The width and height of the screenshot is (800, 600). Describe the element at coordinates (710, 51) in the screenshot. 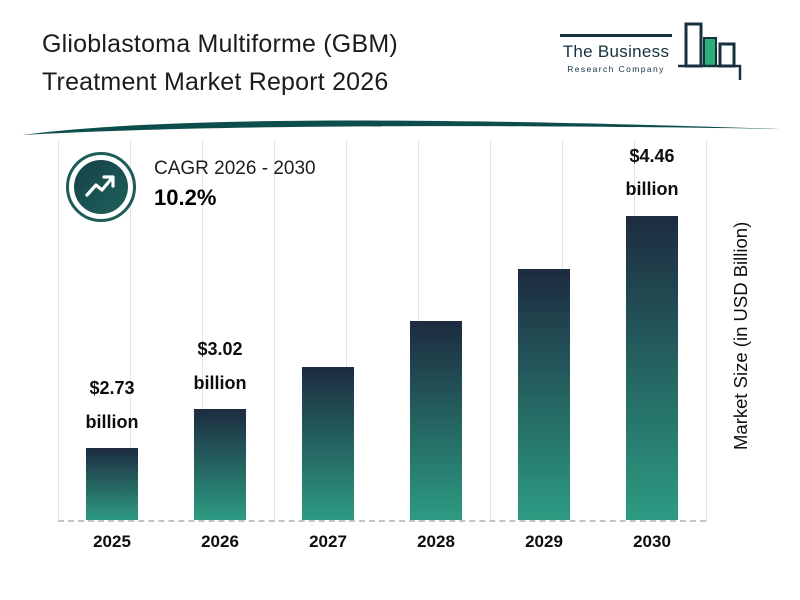

I see `bar-chart-logo-icon` at that location.